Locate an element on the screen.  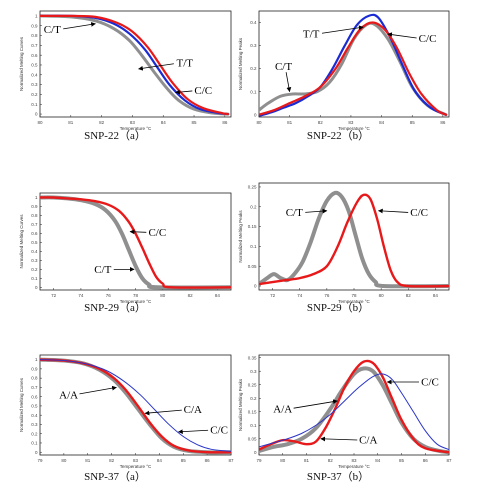
panel-caption: SNP-29（b） is located at coordinates (338, 307).